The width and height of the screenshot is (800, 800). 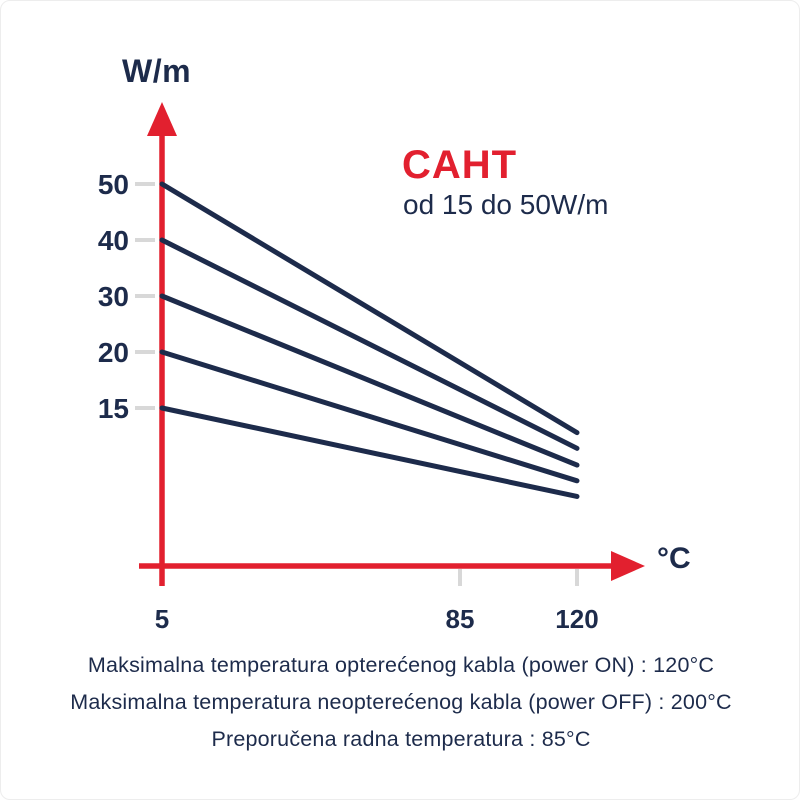 What do you see at coordinates (162, 619) in the screenshot?
I see `x-tick-label: 5` at bounding box center [162, 619].